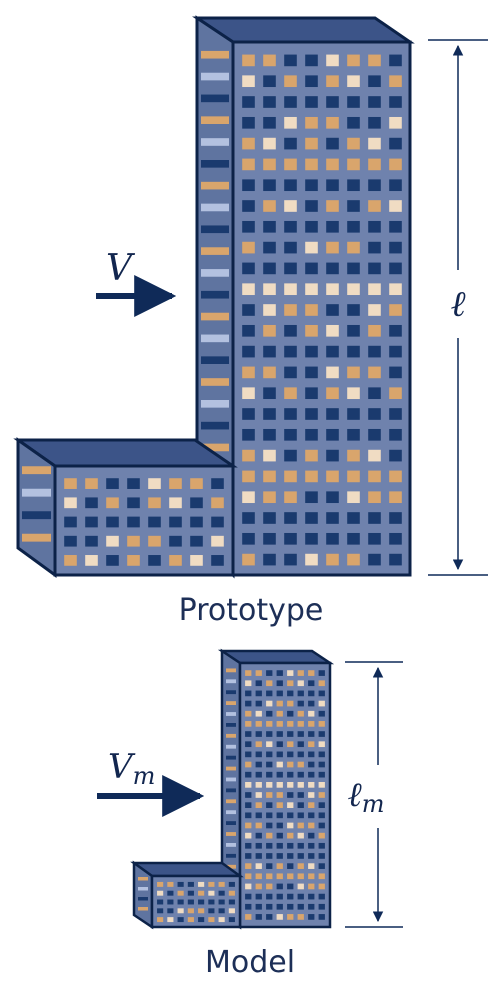 This screenshot has width=502, height=983. Describe the element at coordinates (355, 795) in the screenshot. I see `model-length-symbol: ℓ` at that location.